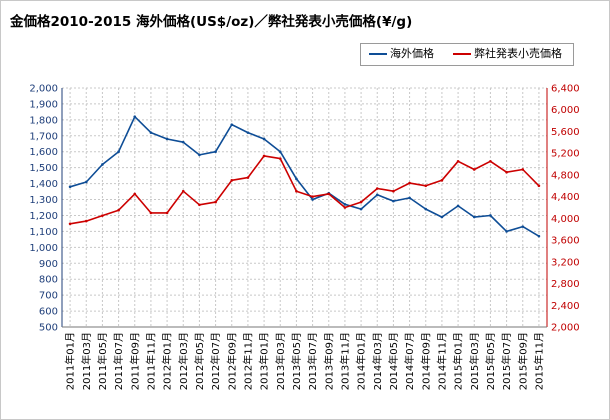 The image size is (610, 420). Describe the element at coordinates (506, 361) in the screenshot. I see `x-tick-label: 2015年07月` at that location.